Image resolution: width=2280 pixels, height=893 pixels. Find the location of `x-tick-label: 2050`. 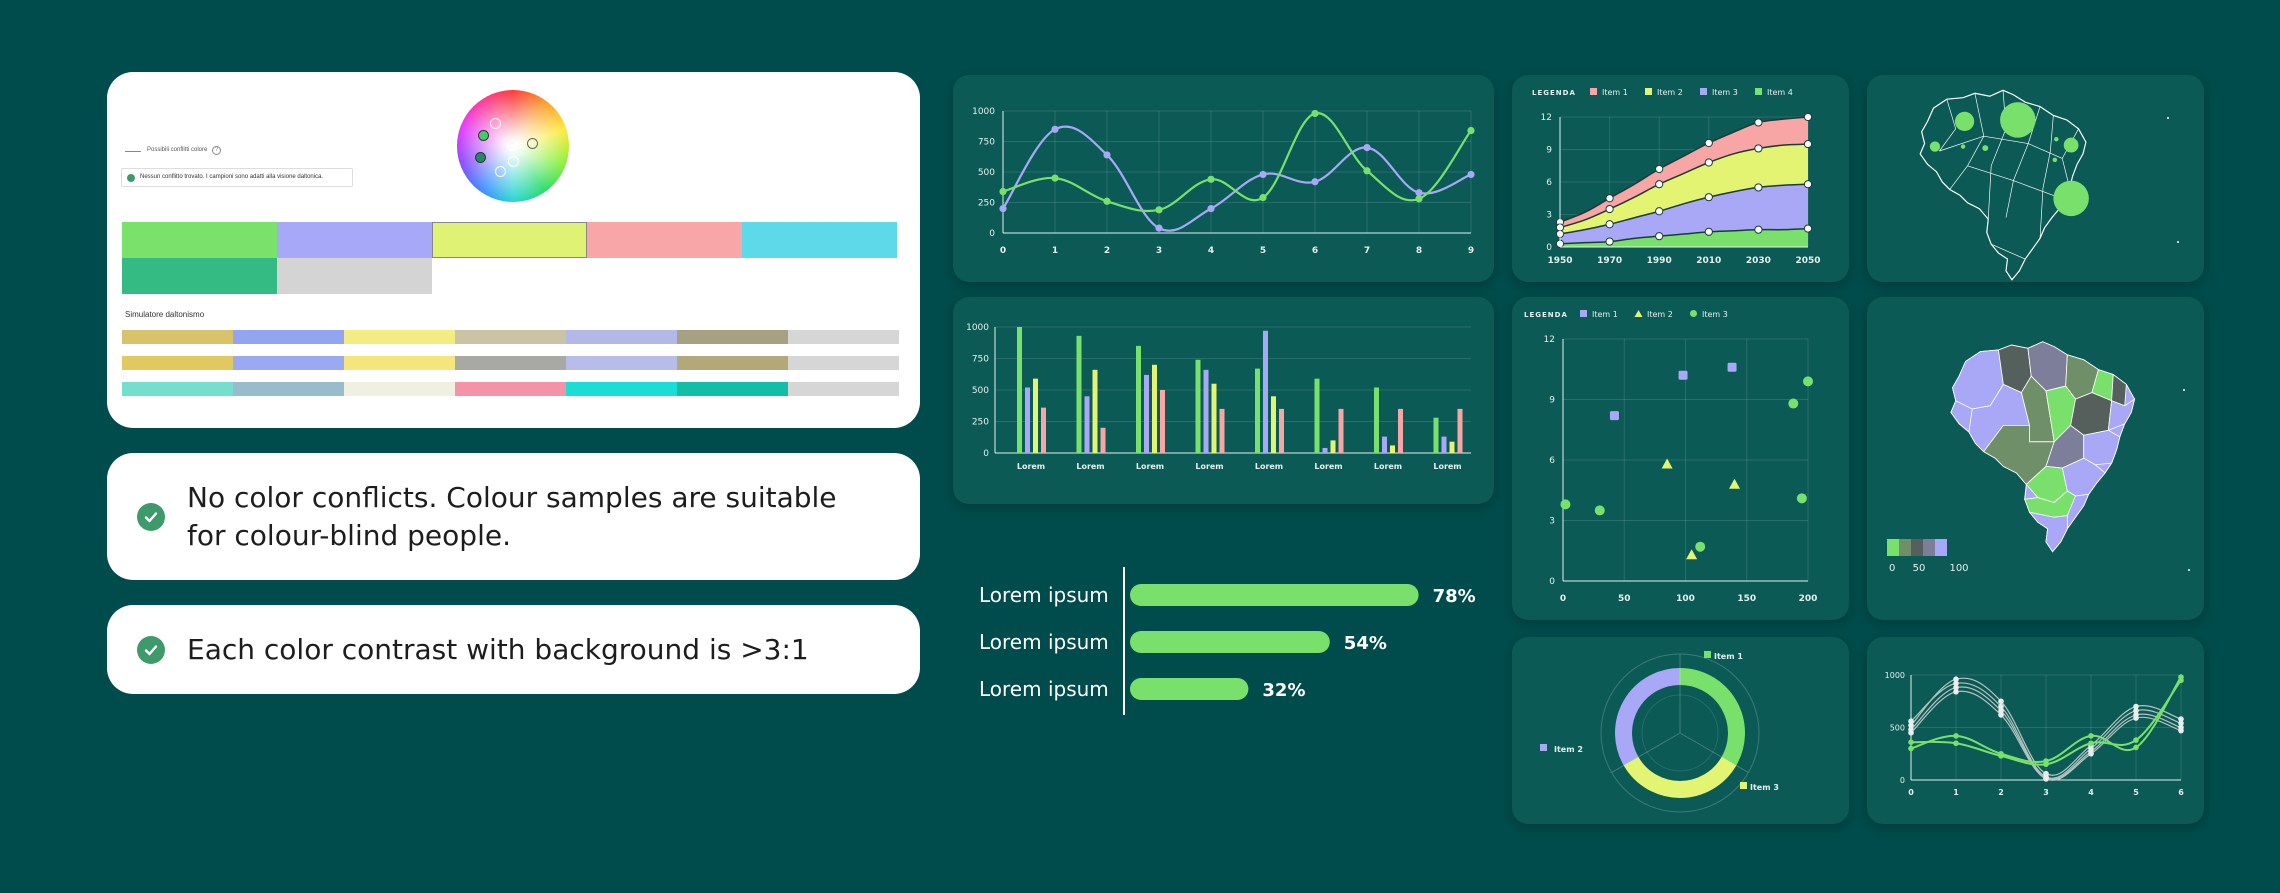

x-tick-label: 2050 is located at coordinates (1807, 261).